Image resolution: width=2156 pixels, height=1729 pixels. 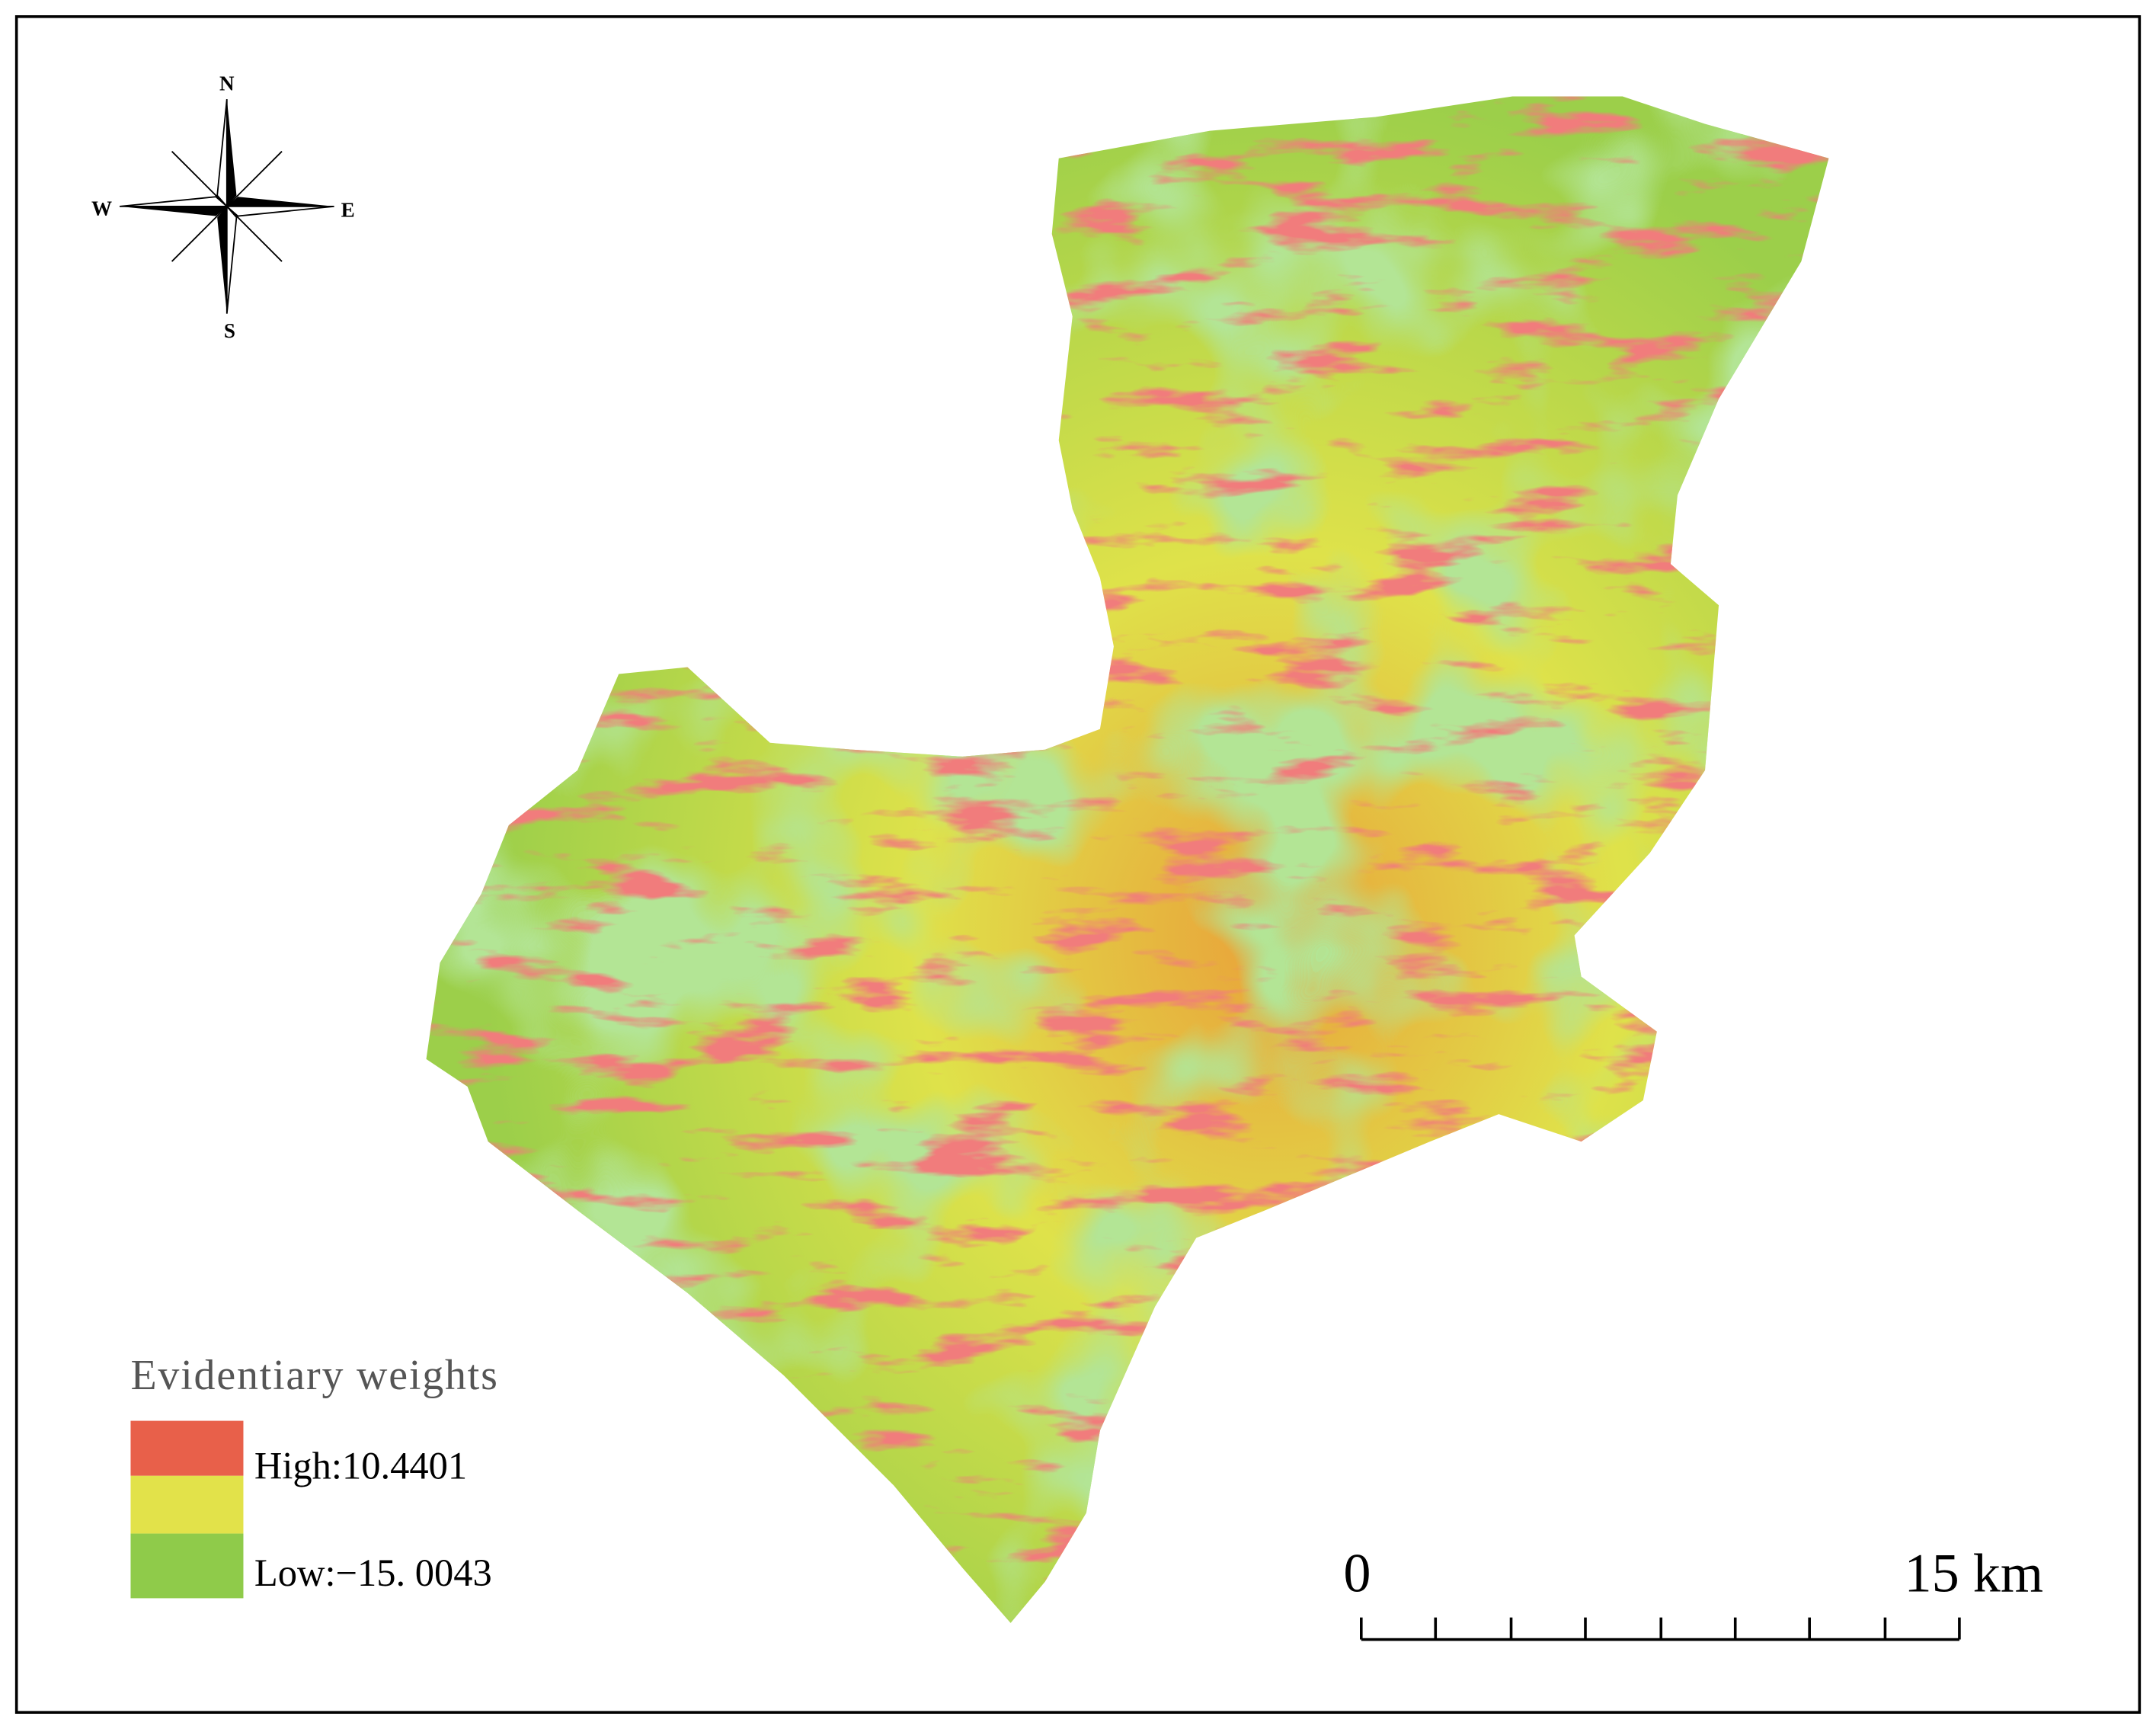 What do you see at coordinates (1357, 1572) in the screenshot?
I see `scale-start: 0` at bounding box center [1357, 1572].